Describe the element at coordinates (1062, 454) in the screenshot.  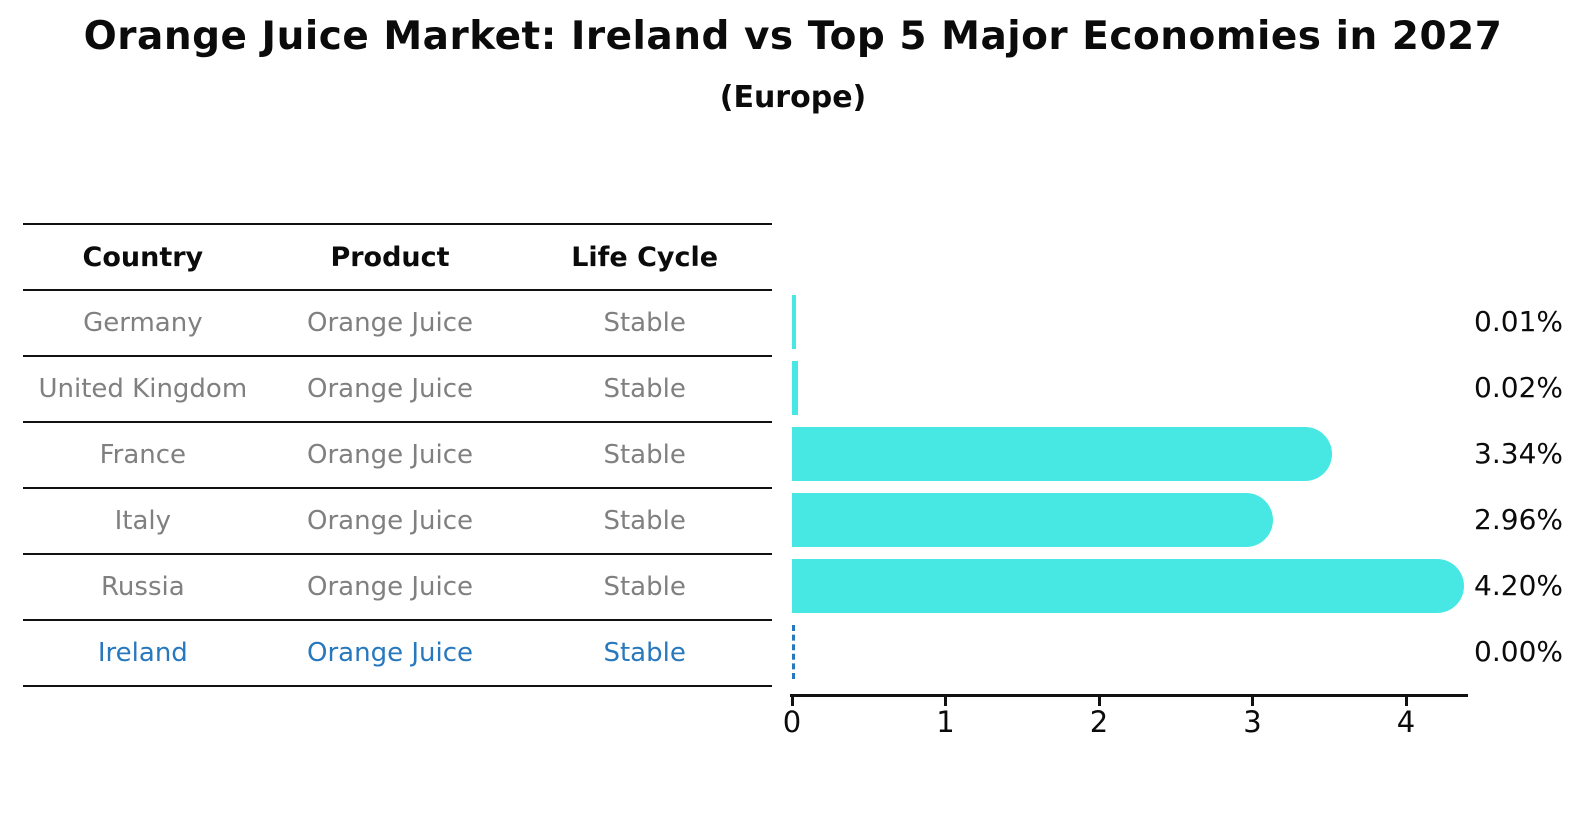
I see `bar-france` at that location.